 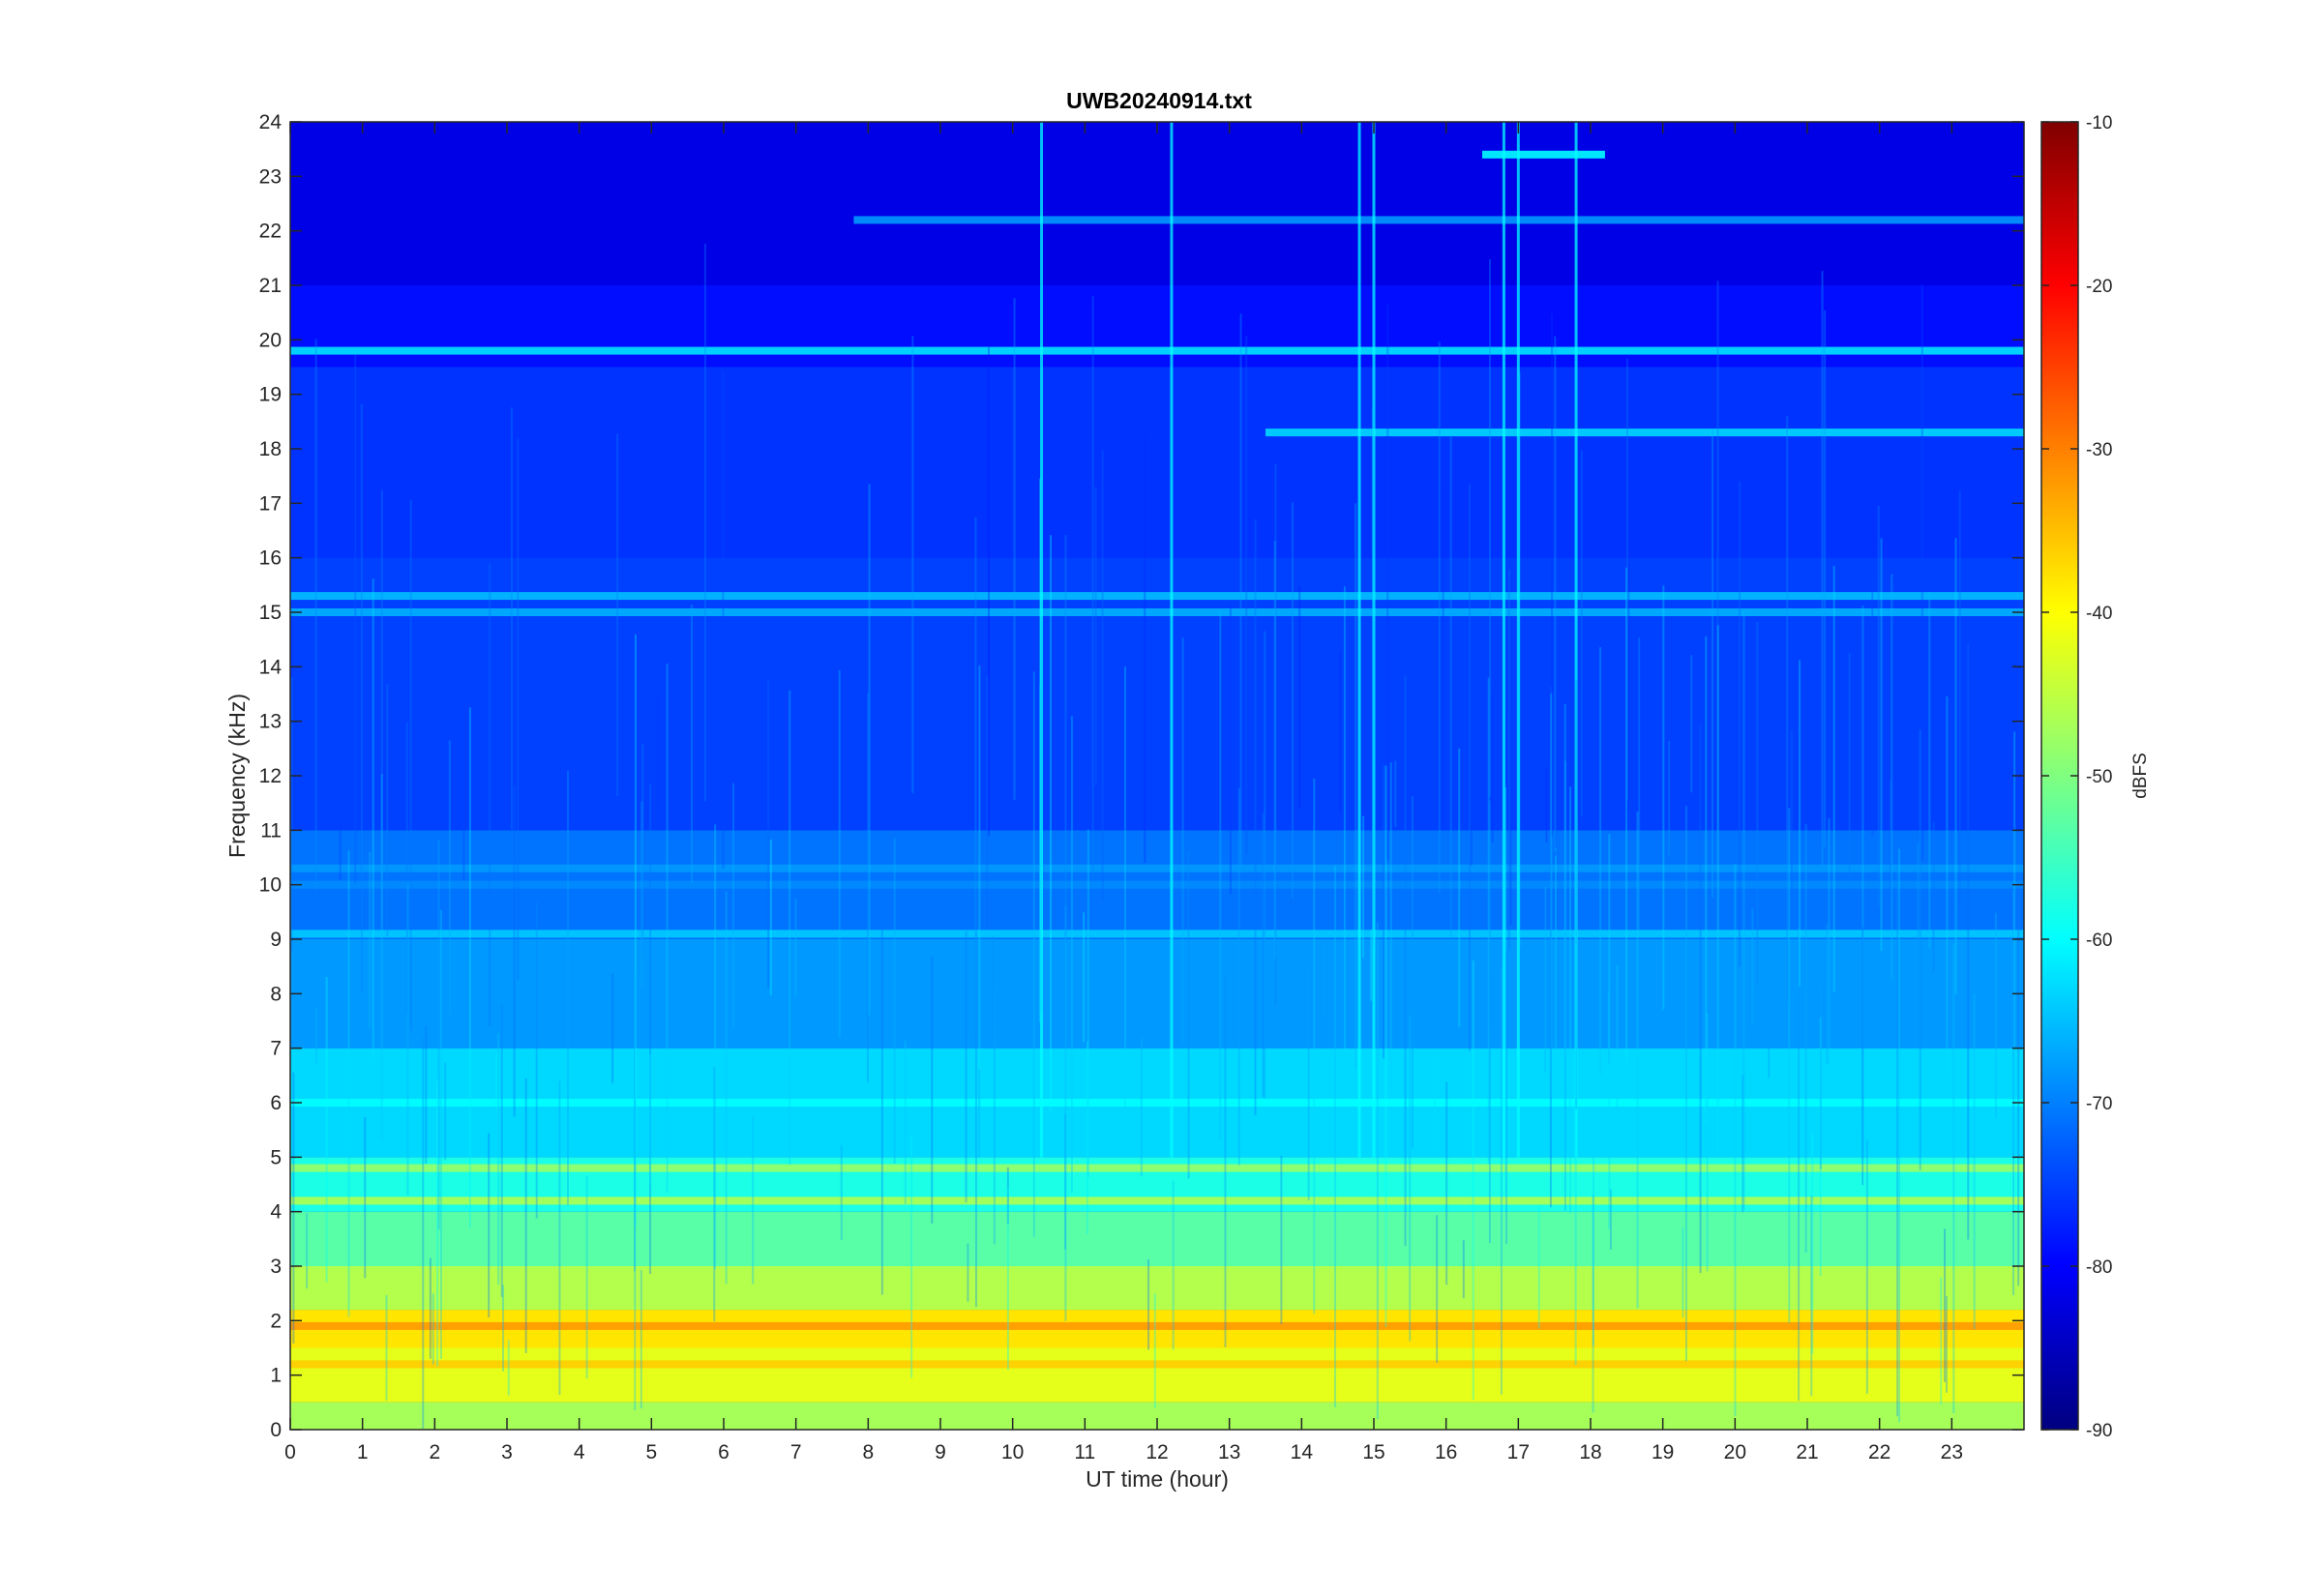 What do you see at coordinates (1159, 100) in the screenshot?
I see `chart-title: UWB20240914.txt` at bounding box center [1159, 100].